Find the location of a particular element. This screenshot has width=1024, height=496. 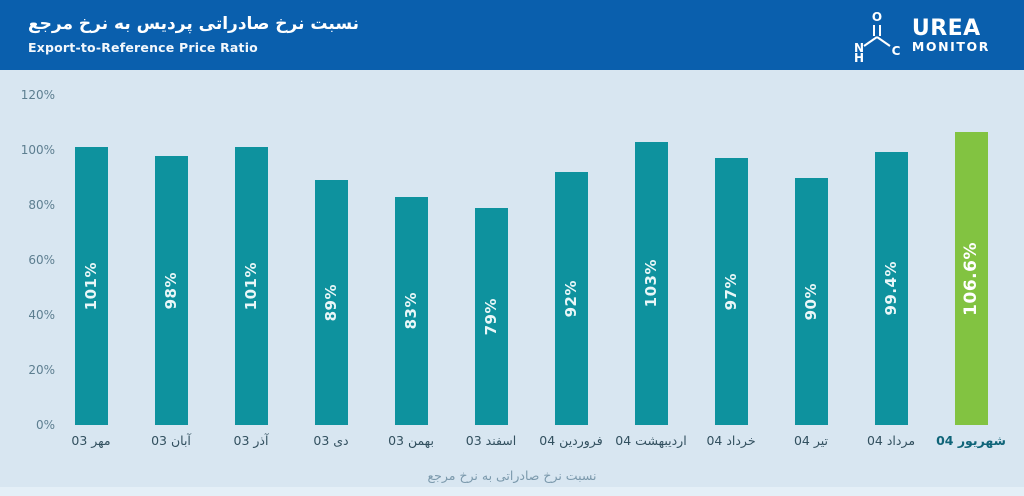

urea-molecule-icon: O N H C is located at coordinates (878, 36).